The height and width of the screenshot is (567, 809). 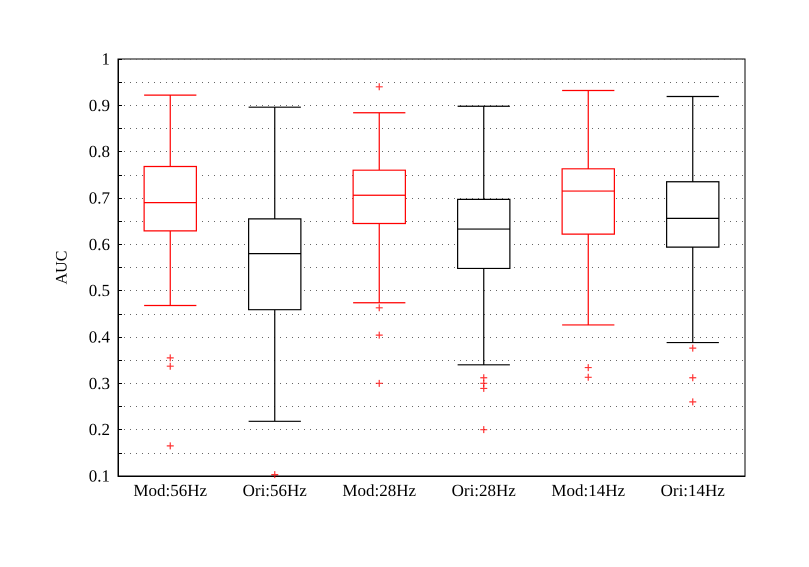 I want to click on y-tick-label: 0.5, so click(x=99, y=290).